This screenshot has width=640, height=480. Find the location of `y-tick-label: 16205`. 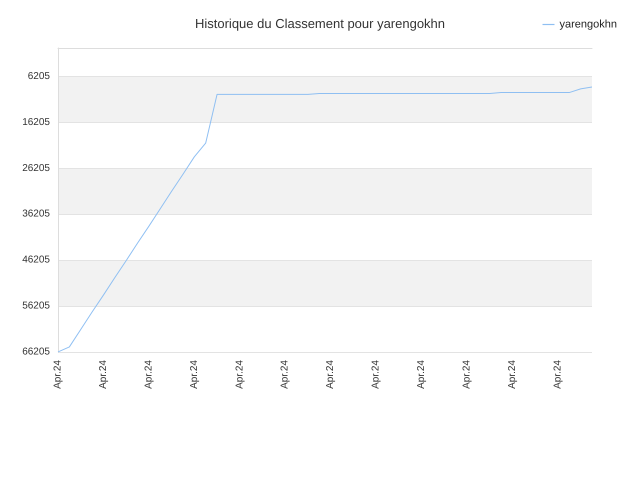

y-tick-label: 16205 is located at coordinates (36, 122).